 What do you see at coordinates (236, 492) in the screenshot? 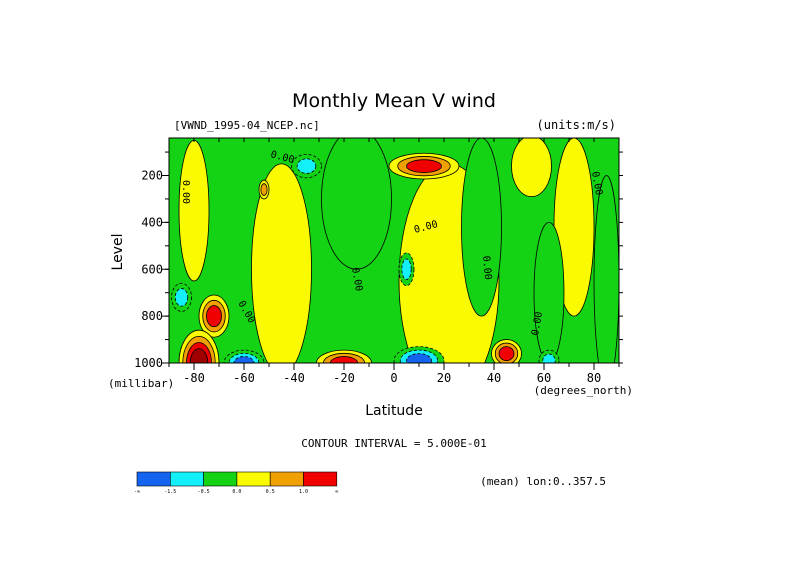
I see `colorbar-label-4: 0.0` at bounding box center [236, 492].